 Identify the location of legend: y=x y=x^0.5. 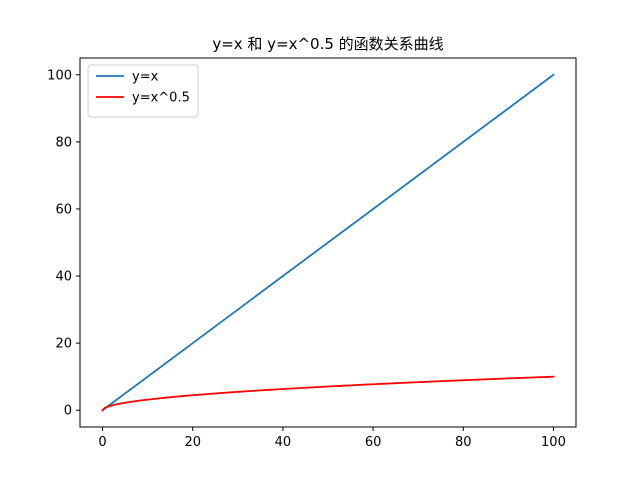
(143, 91).